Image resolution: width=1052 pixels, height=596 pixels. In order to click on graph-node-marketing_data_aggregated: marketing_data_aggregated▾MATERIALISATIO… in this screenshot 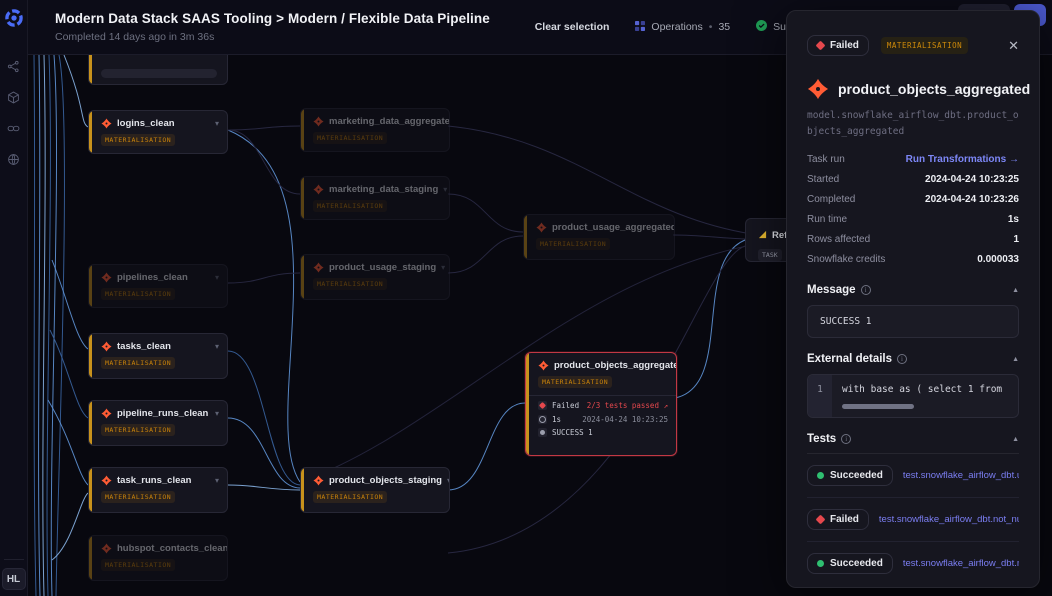, I will do `click(375, 130)`.